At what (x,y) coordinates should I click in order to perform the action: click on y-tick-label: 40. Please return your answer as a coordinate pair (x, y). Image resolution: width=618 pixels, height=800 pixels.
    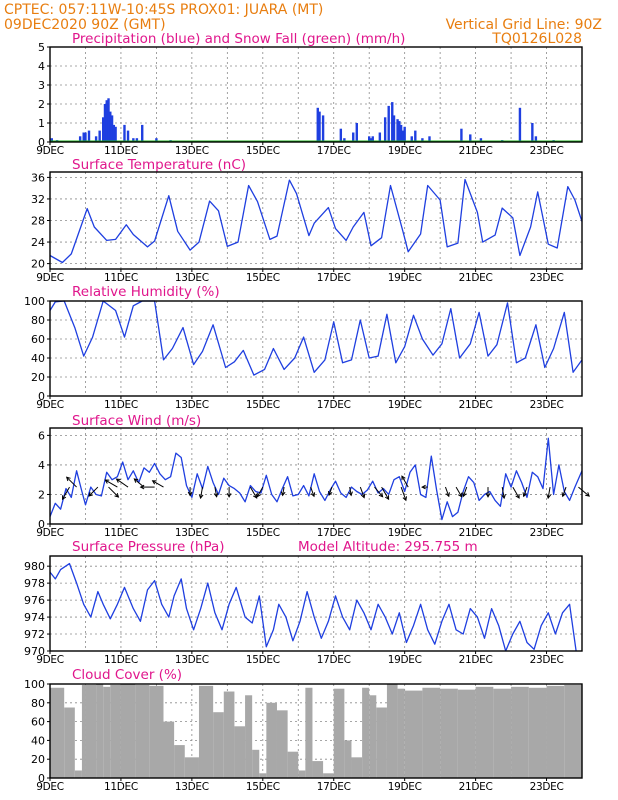
    Looking at the image, I should click on (38, 358).